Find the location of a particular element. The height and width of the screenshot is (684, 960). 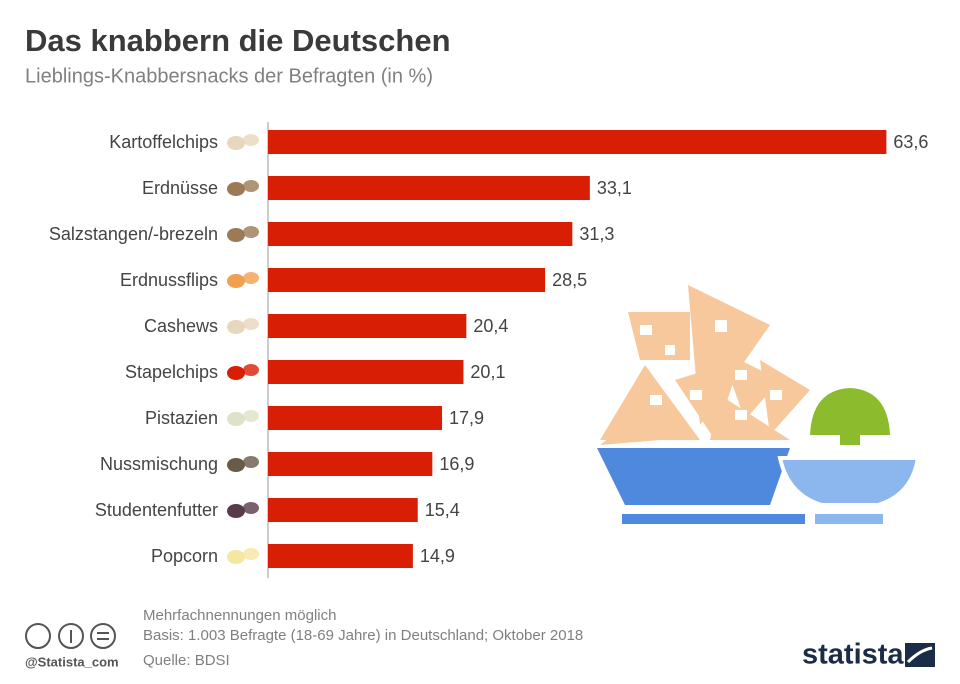

category-label: Salzstangen/-brezeln is located at coordinates (133, 234).